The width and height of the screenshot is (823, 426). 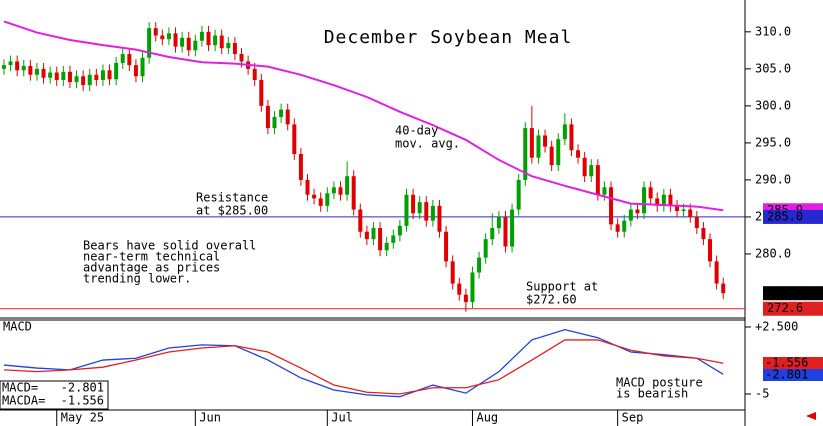 What do you see at coordinates (416, 131) in the screenshot?
I see `annotation: 40-day` at bounding box center [416, 131].